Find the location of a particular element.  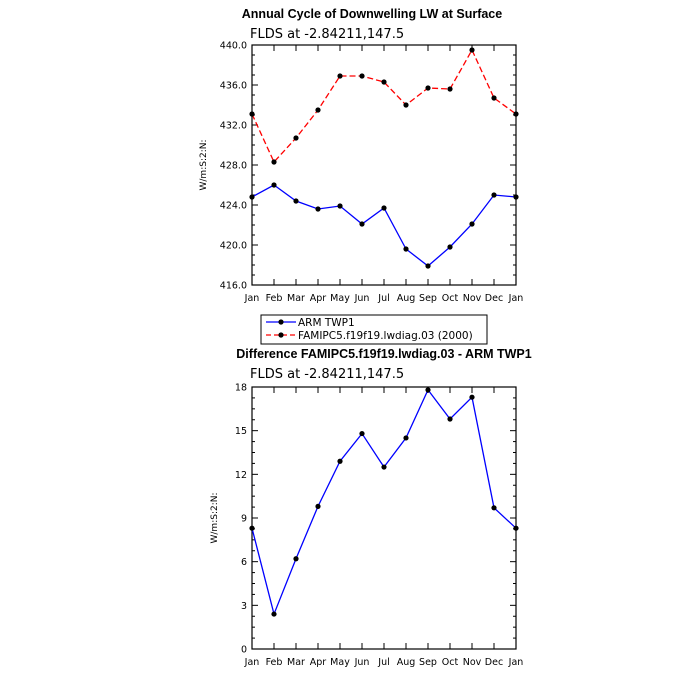

top-x-tick-label: Dec is located at coordinates (494, 298).